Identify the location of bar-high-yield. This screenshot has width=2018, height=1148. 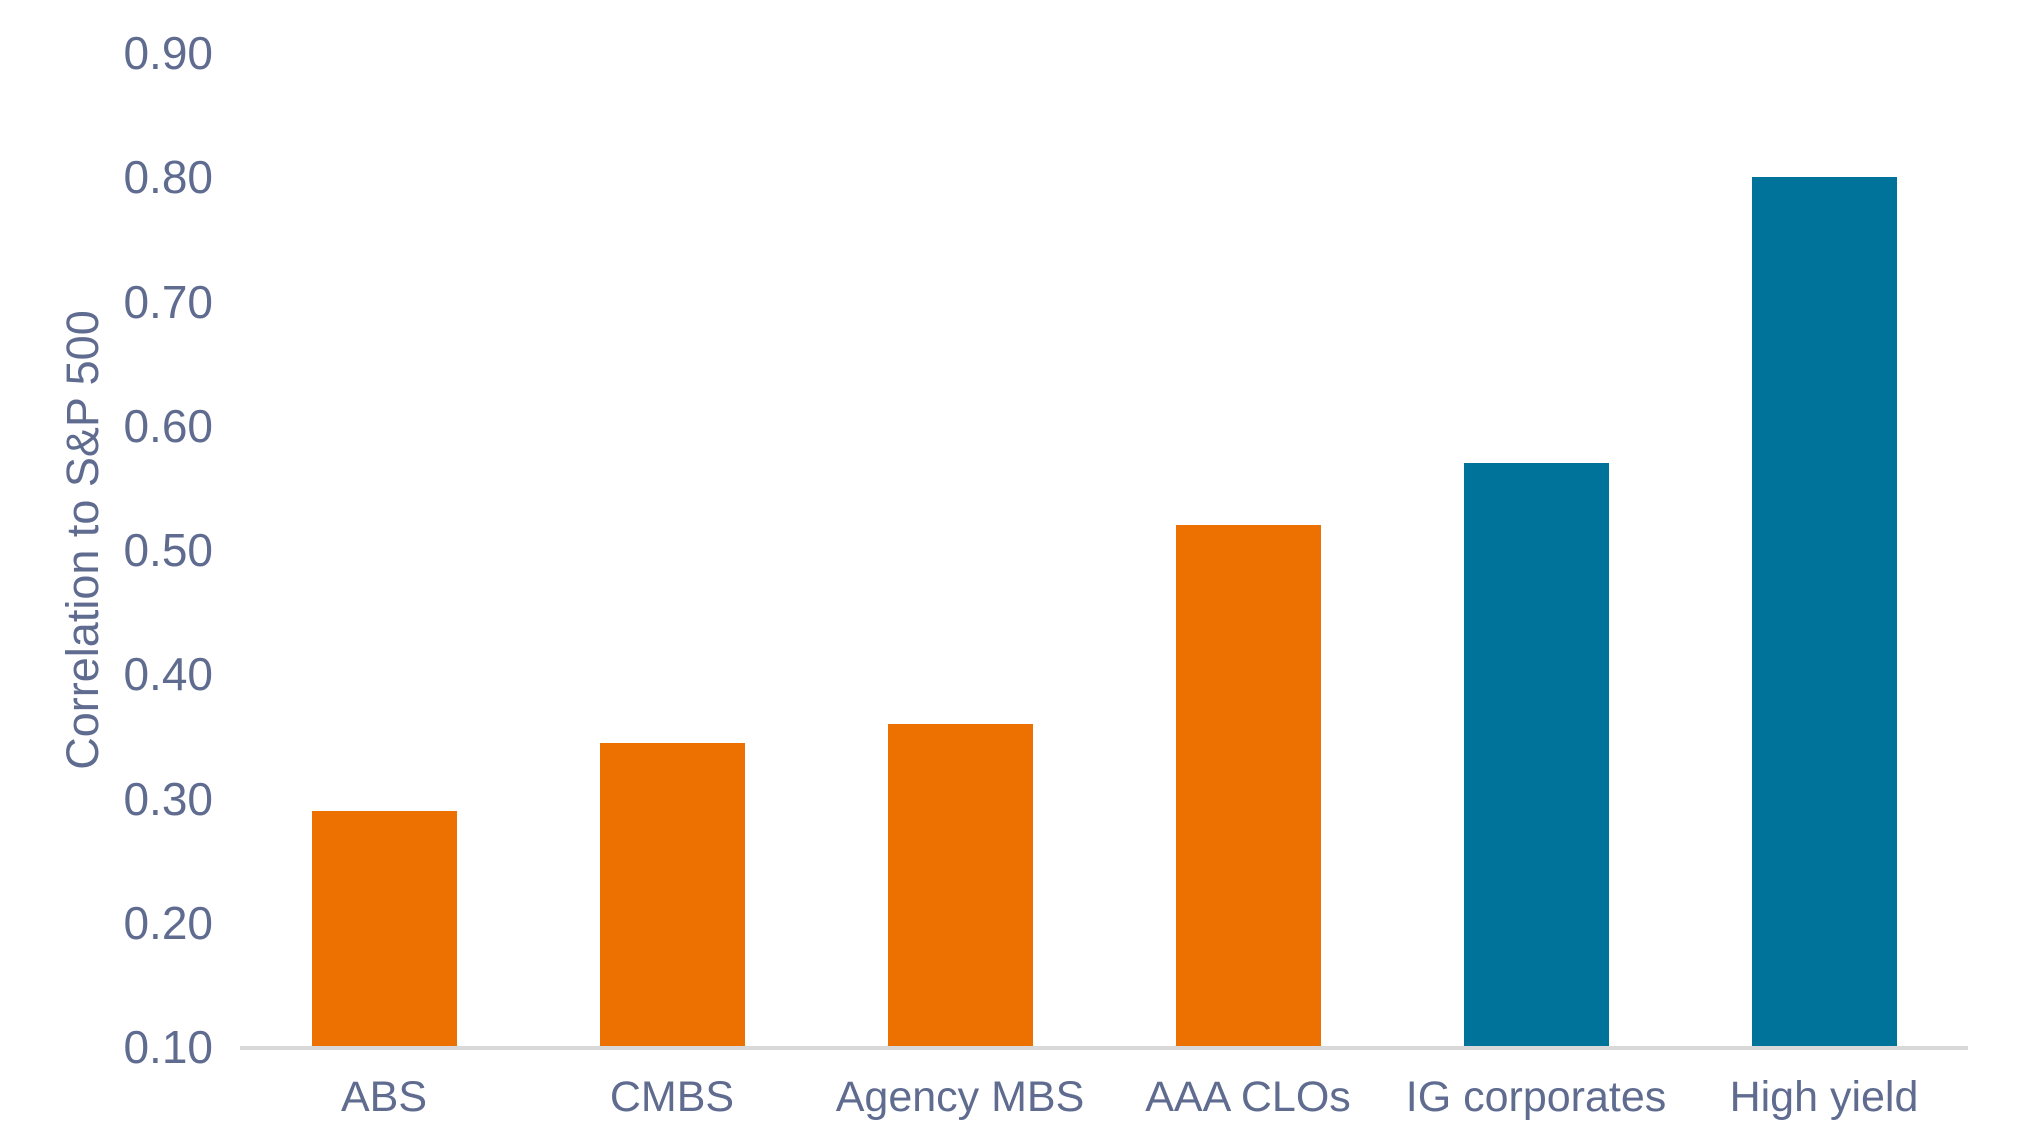
(1824, 611).